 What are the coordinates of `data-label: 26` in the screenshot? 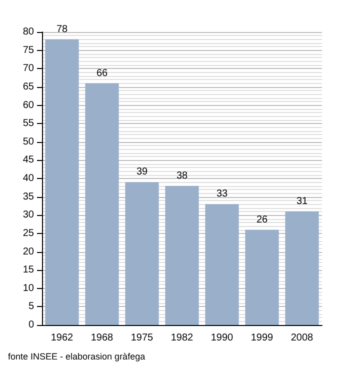 It's located at (262, 220).